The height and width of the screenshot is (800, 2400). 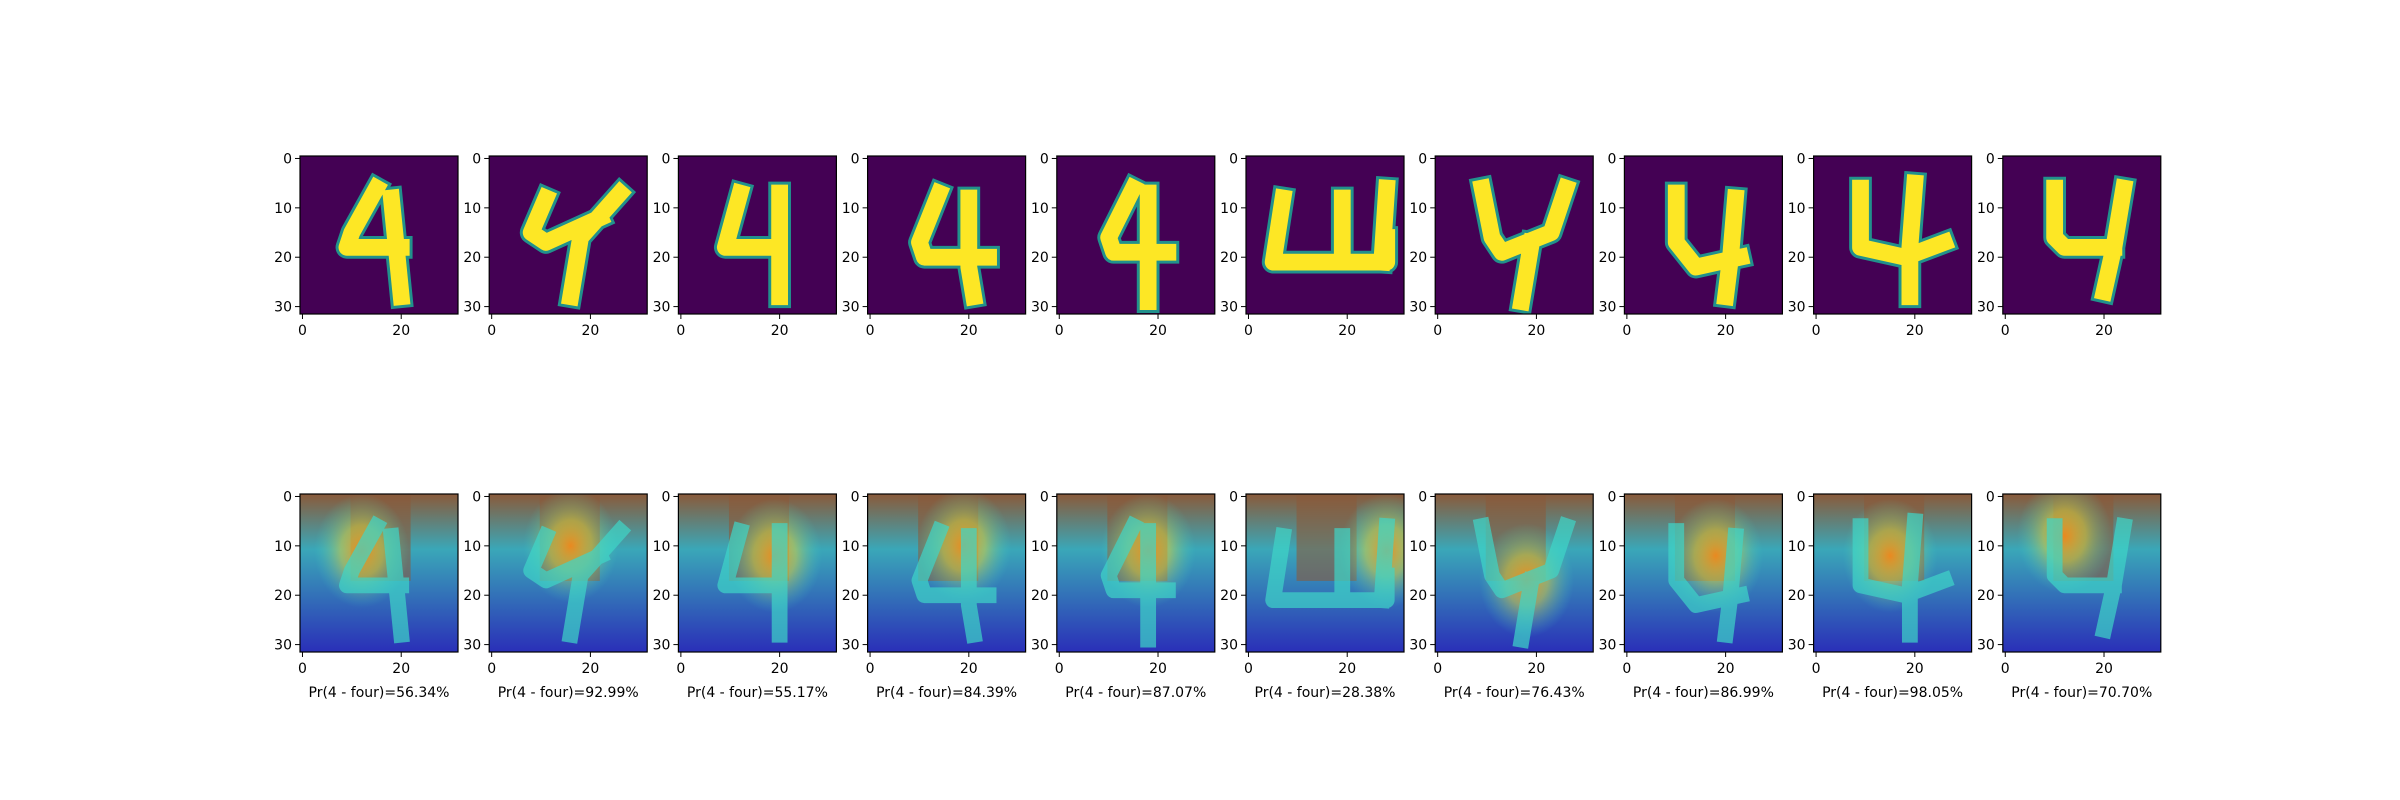 What do you see at coordinates (1880, 595) in the screenshot?
I see `heatmap-panel: 0 20 0 10 20 30 Pr(4 - four)=98.05%` at bounding box center [1880, 595].